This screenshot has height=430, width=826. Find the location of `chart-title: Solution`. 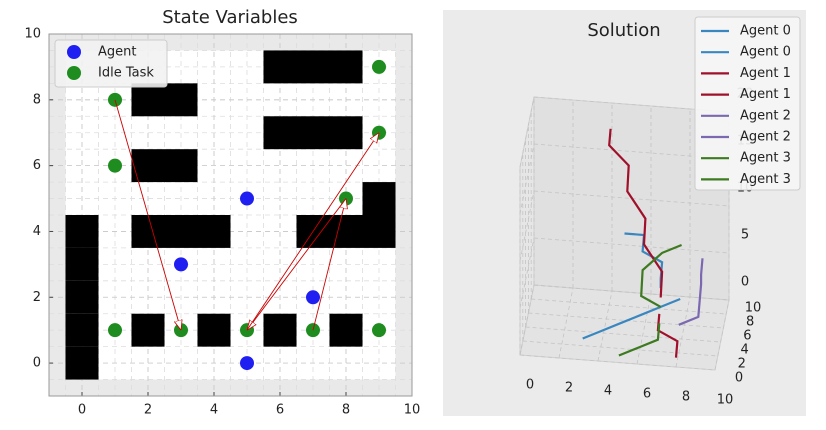

chart-title: Solution is located at coordinates (623, 30).